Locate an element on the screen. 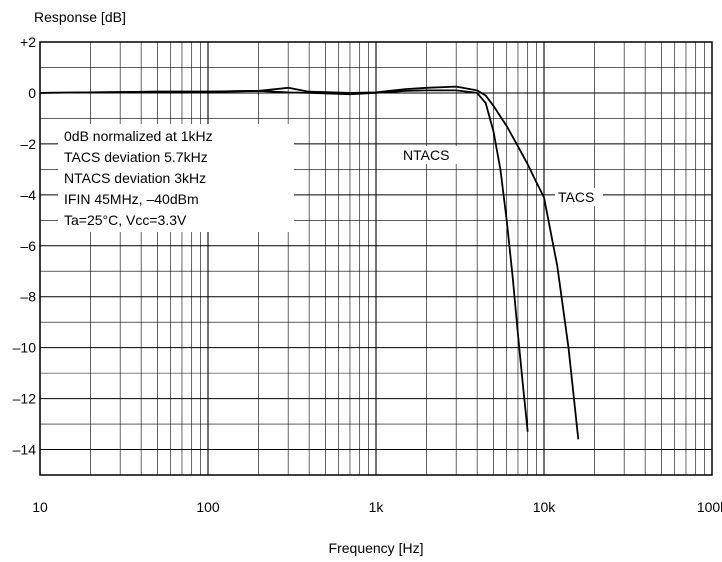  y-tick-label: –4 is located at coordinates (28, 195).